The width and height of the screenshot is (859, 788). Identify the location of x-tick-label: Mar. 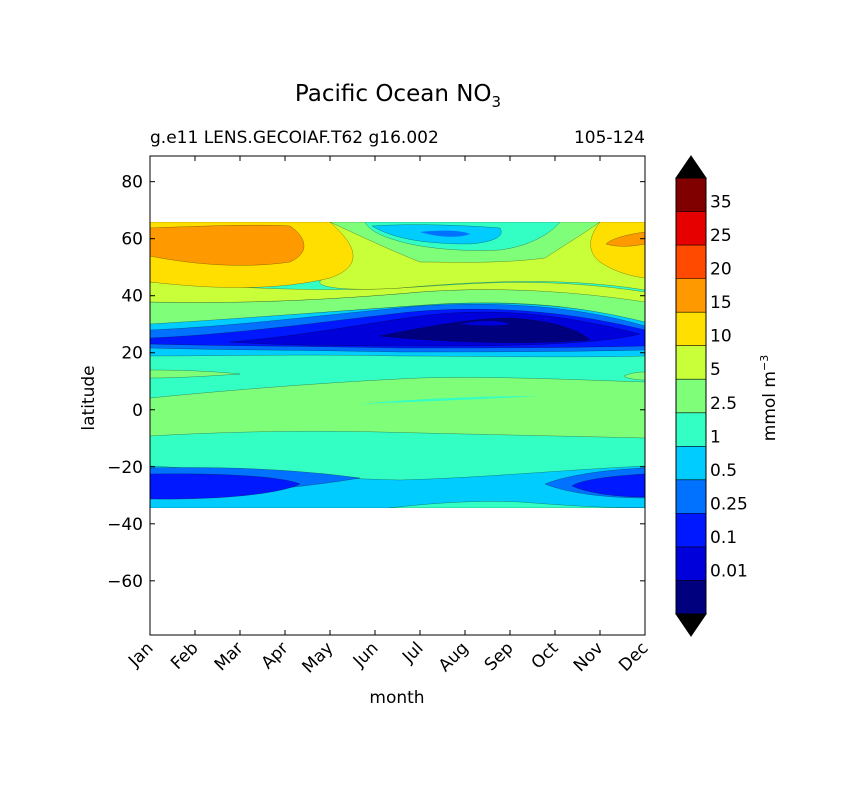
(229, 656).